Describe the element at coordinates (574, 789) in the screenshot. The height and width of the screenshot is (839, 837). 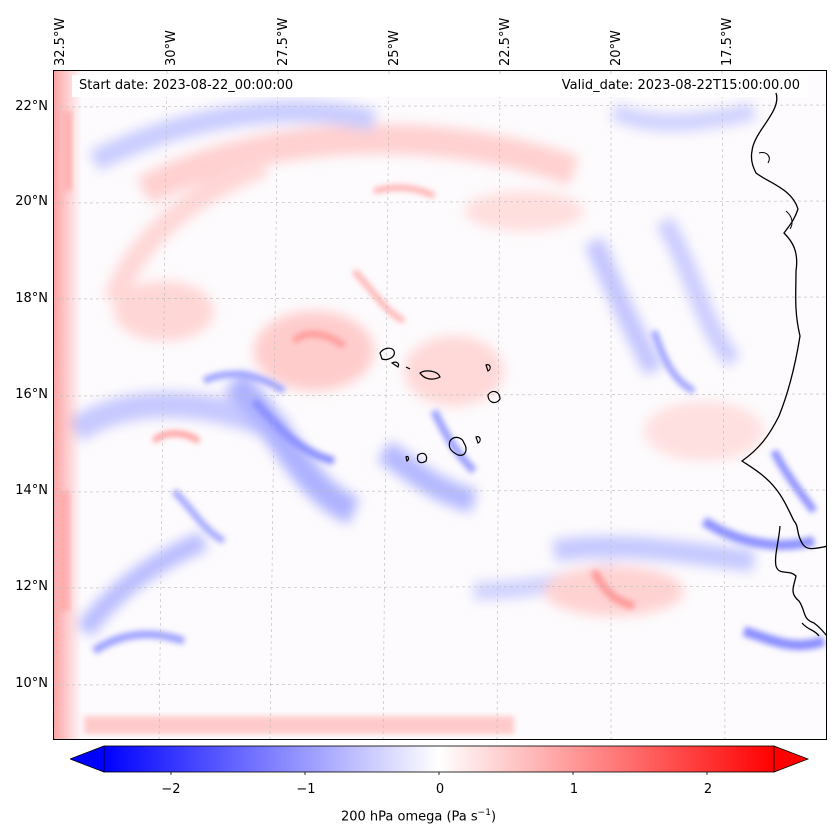
I see `cb-tick-label-1: 1` at that location.